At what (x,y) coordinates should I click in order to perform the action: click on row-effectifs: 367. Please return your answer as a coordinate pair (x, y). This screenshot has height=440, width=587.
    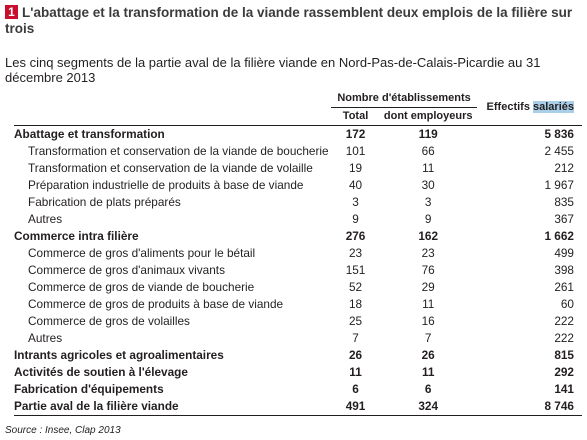
    Looking at the image, I should click on (564, 219).